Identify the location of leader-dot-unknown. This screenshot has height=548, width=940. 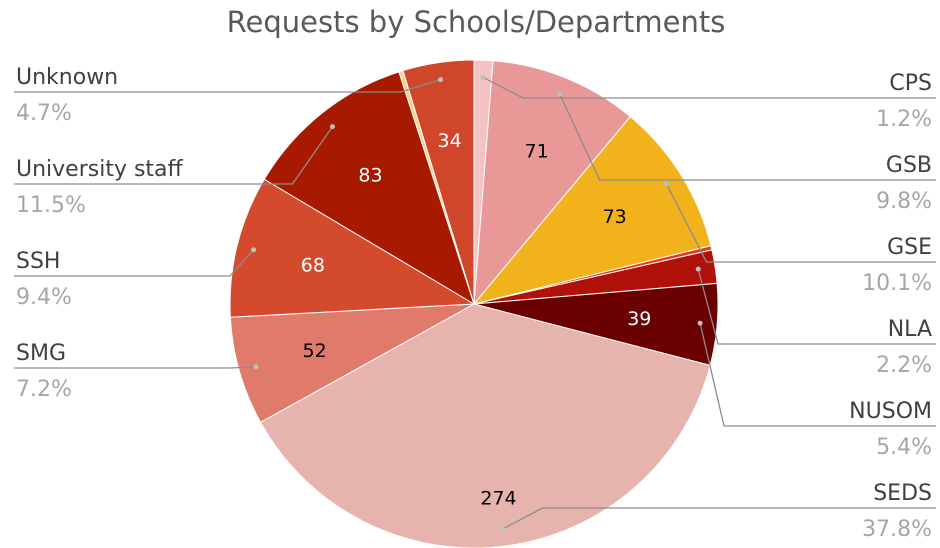
(441, 80).